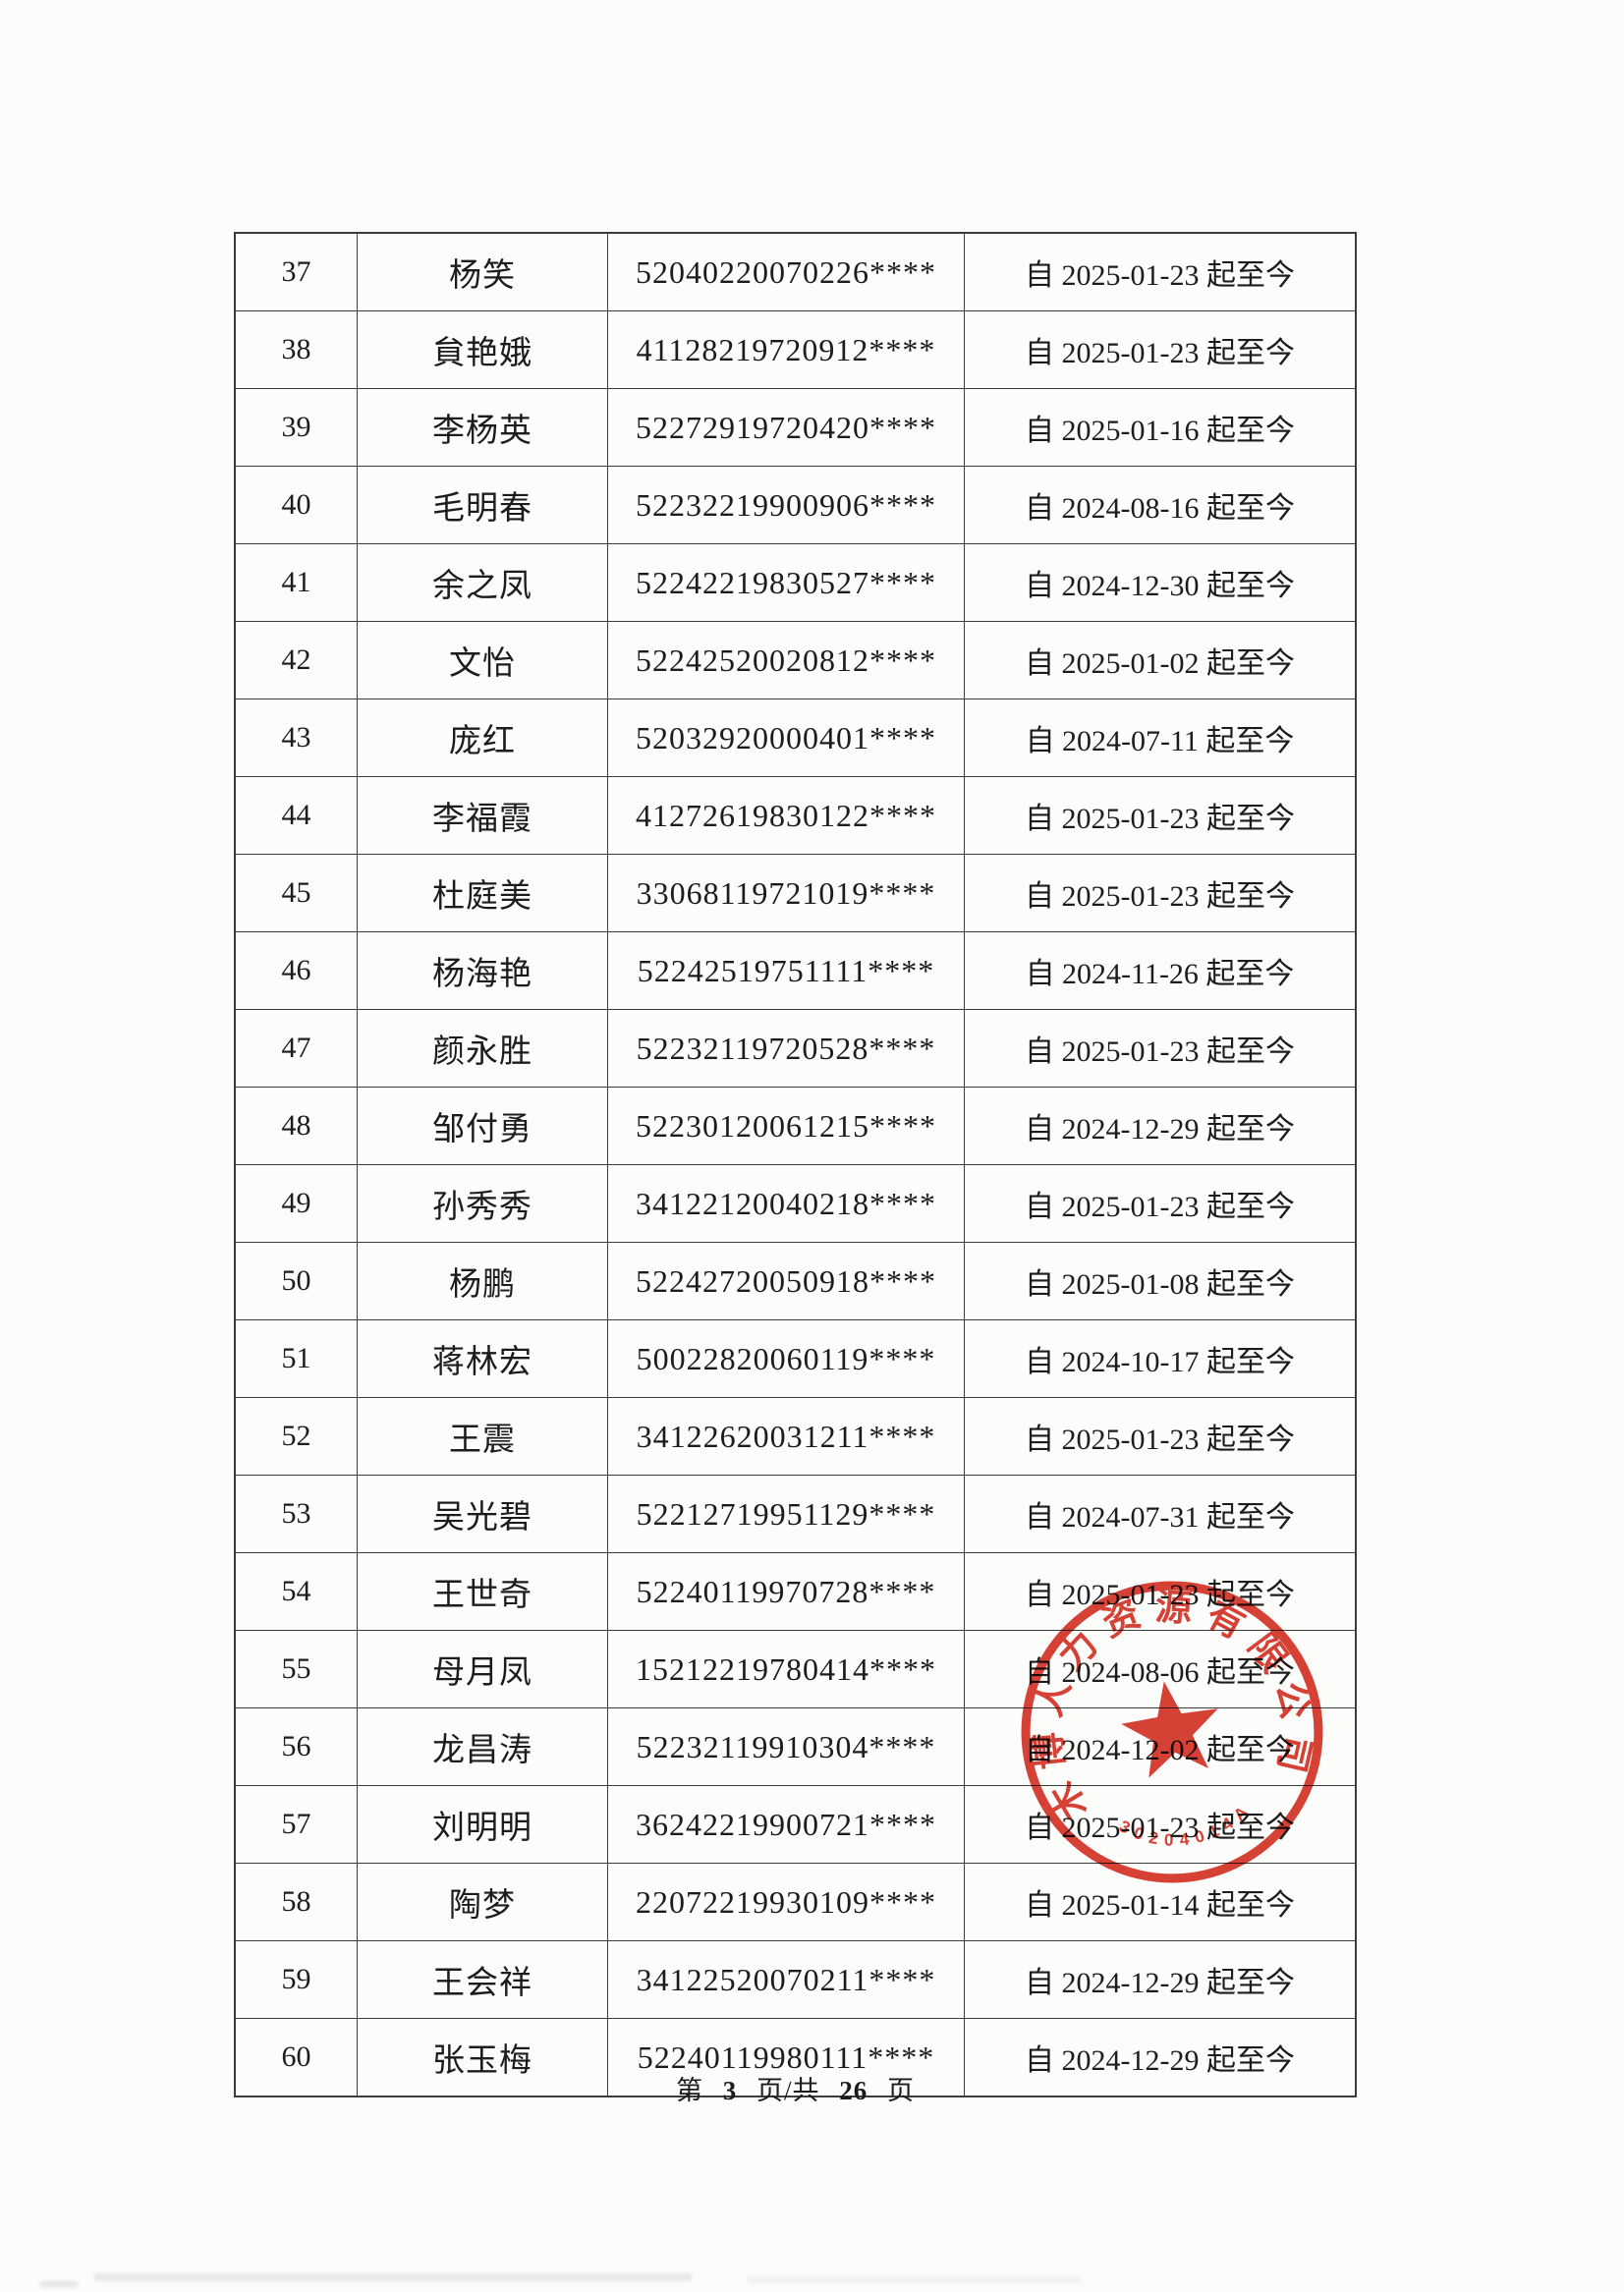 The image size is (1624, 2292). Describe the element at coordinates (483, 1048) in the screenshot. I see `cell-name: 颜永胜` at that location.